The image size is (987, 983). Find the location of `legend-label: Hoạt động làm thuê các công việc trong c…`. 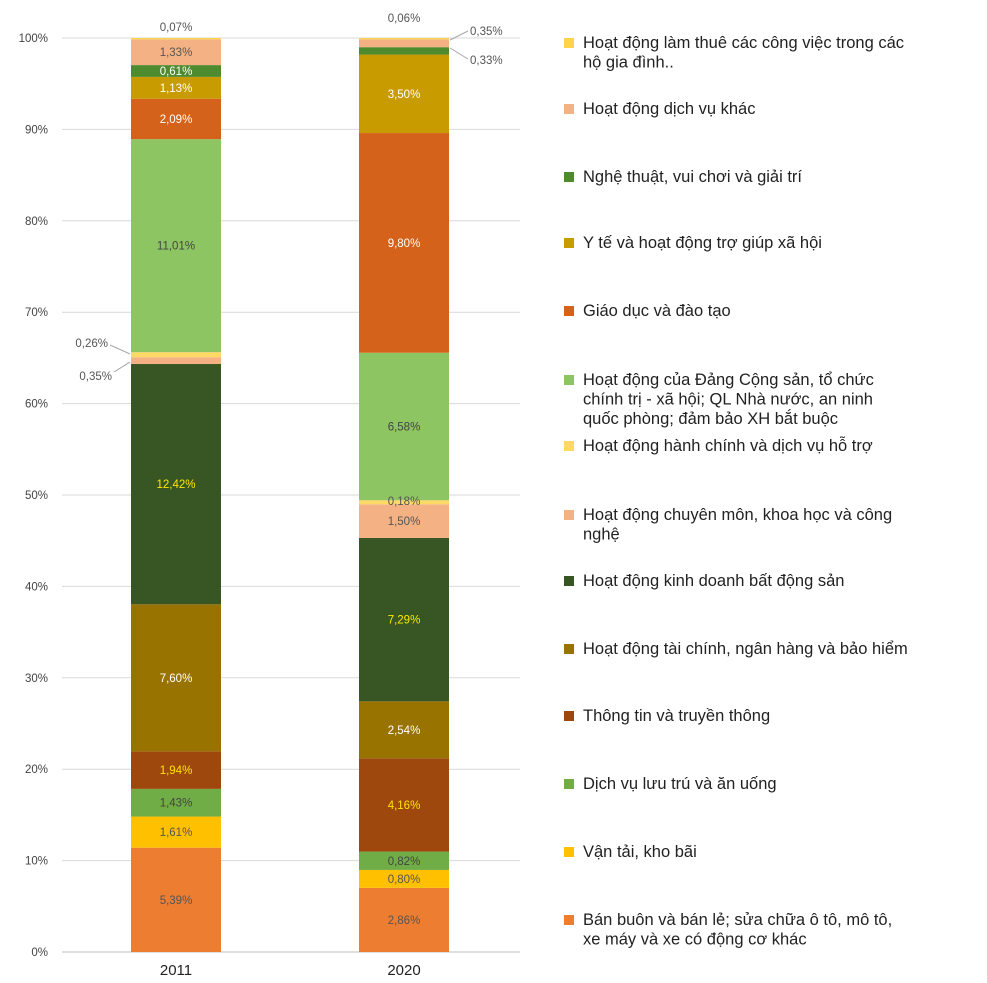

legend-label: Hoạt động làm thuê các công việc trong c… is located at coordinates (743, 53).